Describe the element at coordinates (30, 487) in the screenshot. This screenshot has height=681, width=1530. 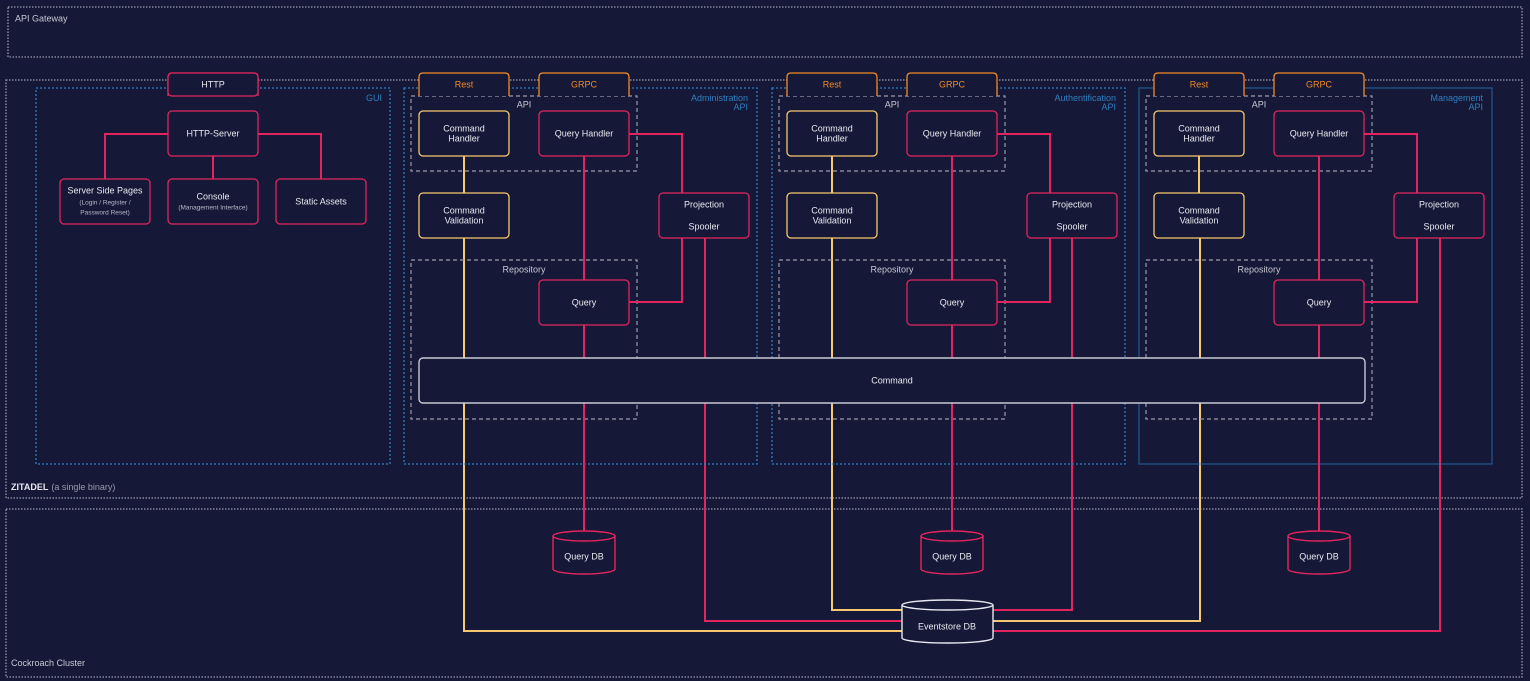
I see `zitadel-name: ZITADEL` at that location.